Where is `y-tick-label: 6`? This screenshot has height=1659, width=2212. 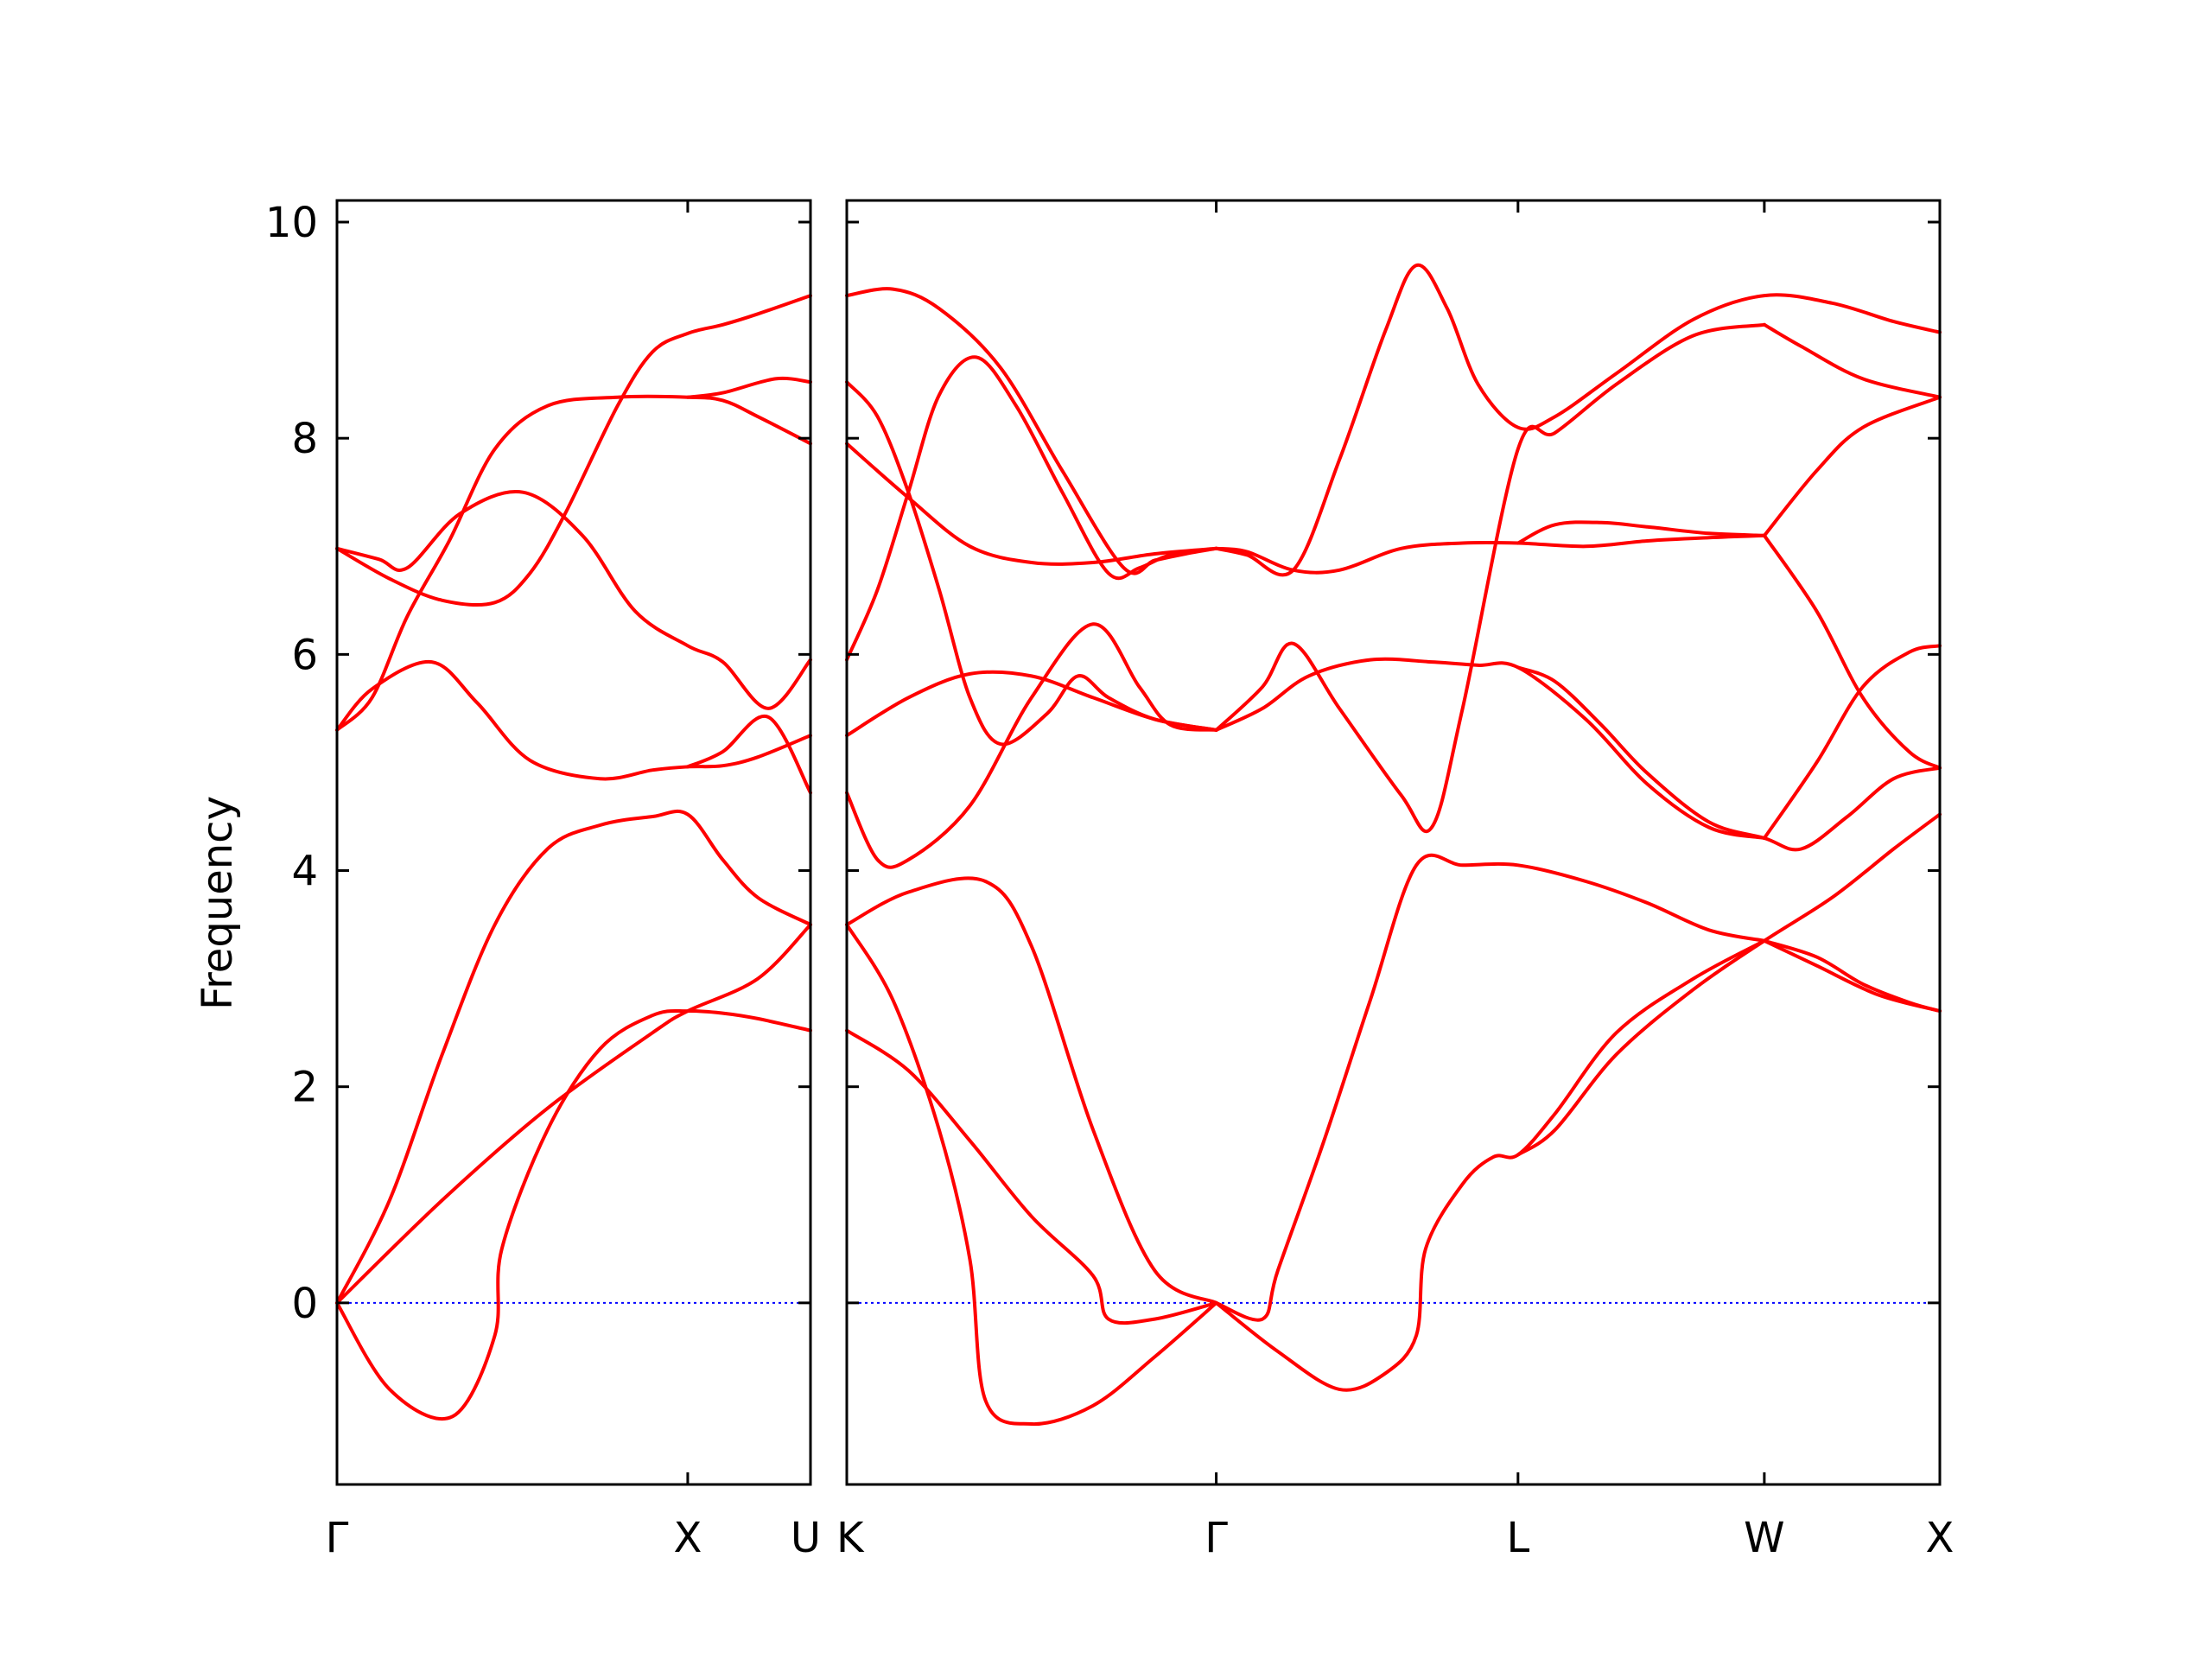
y-tick-label: 6 is located at coordinates (304, 655).